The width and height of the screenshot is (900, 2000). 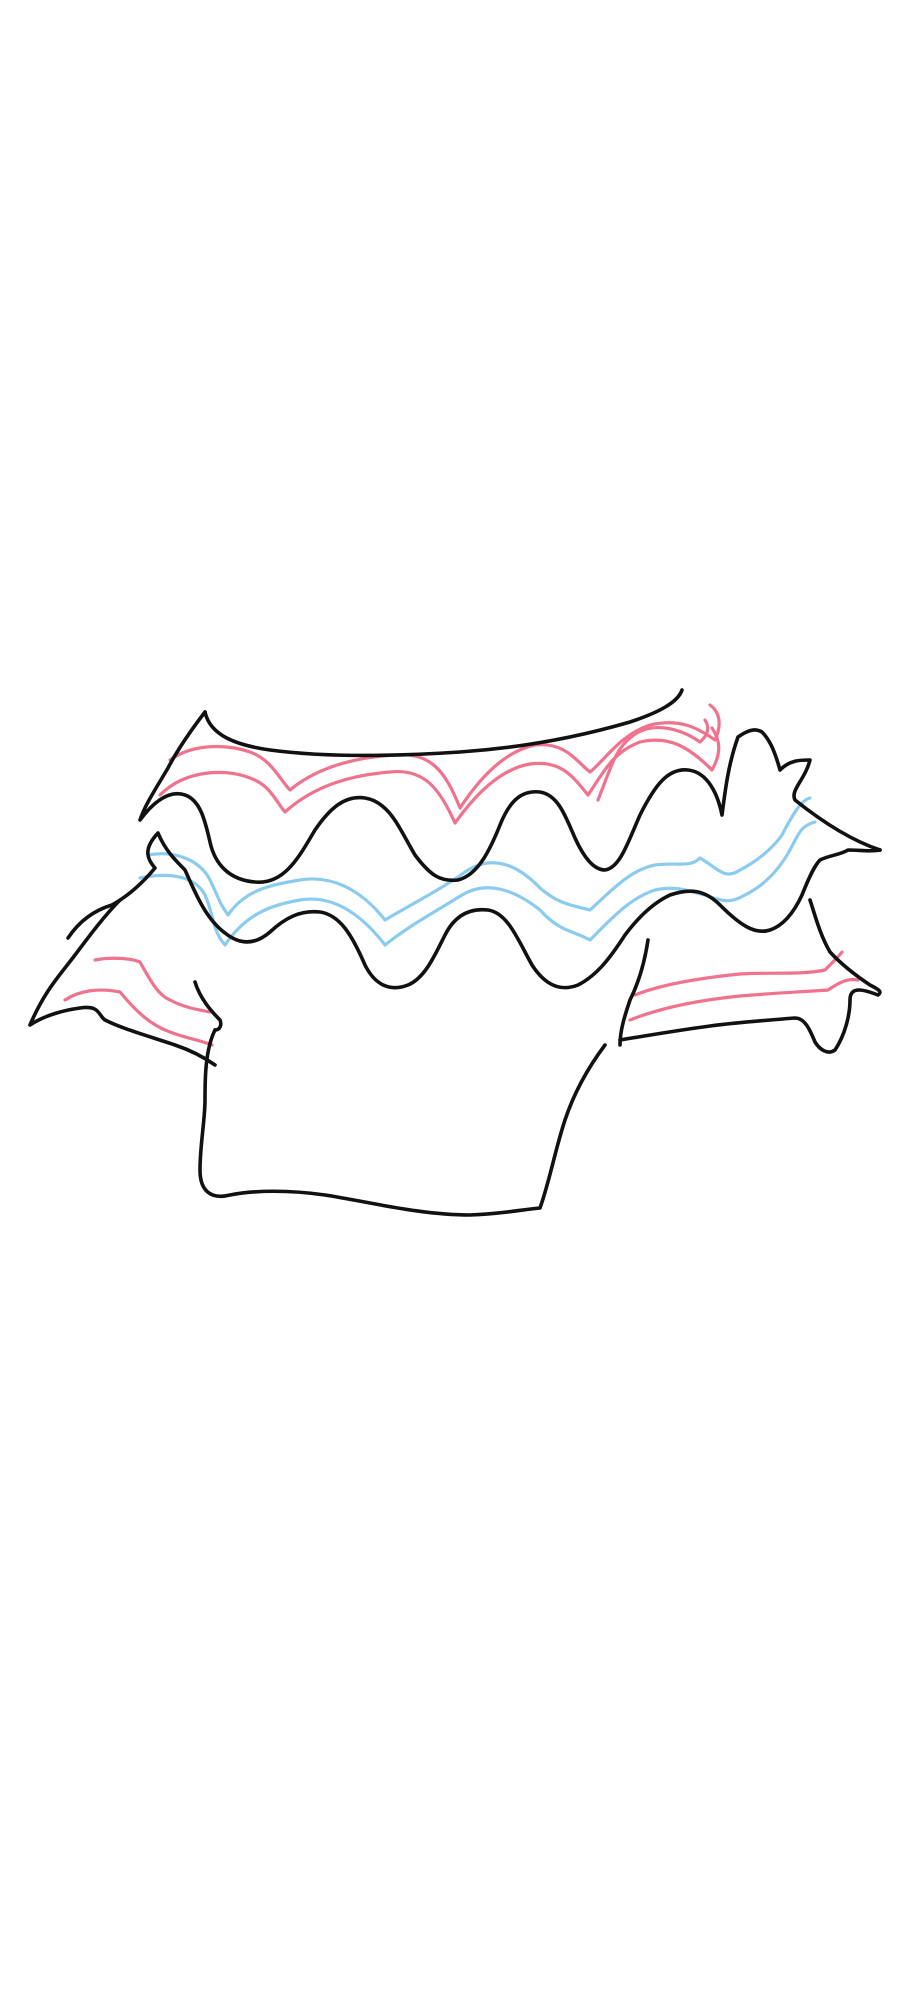 I want to click on collar-outline, so click(x=443, y=723).